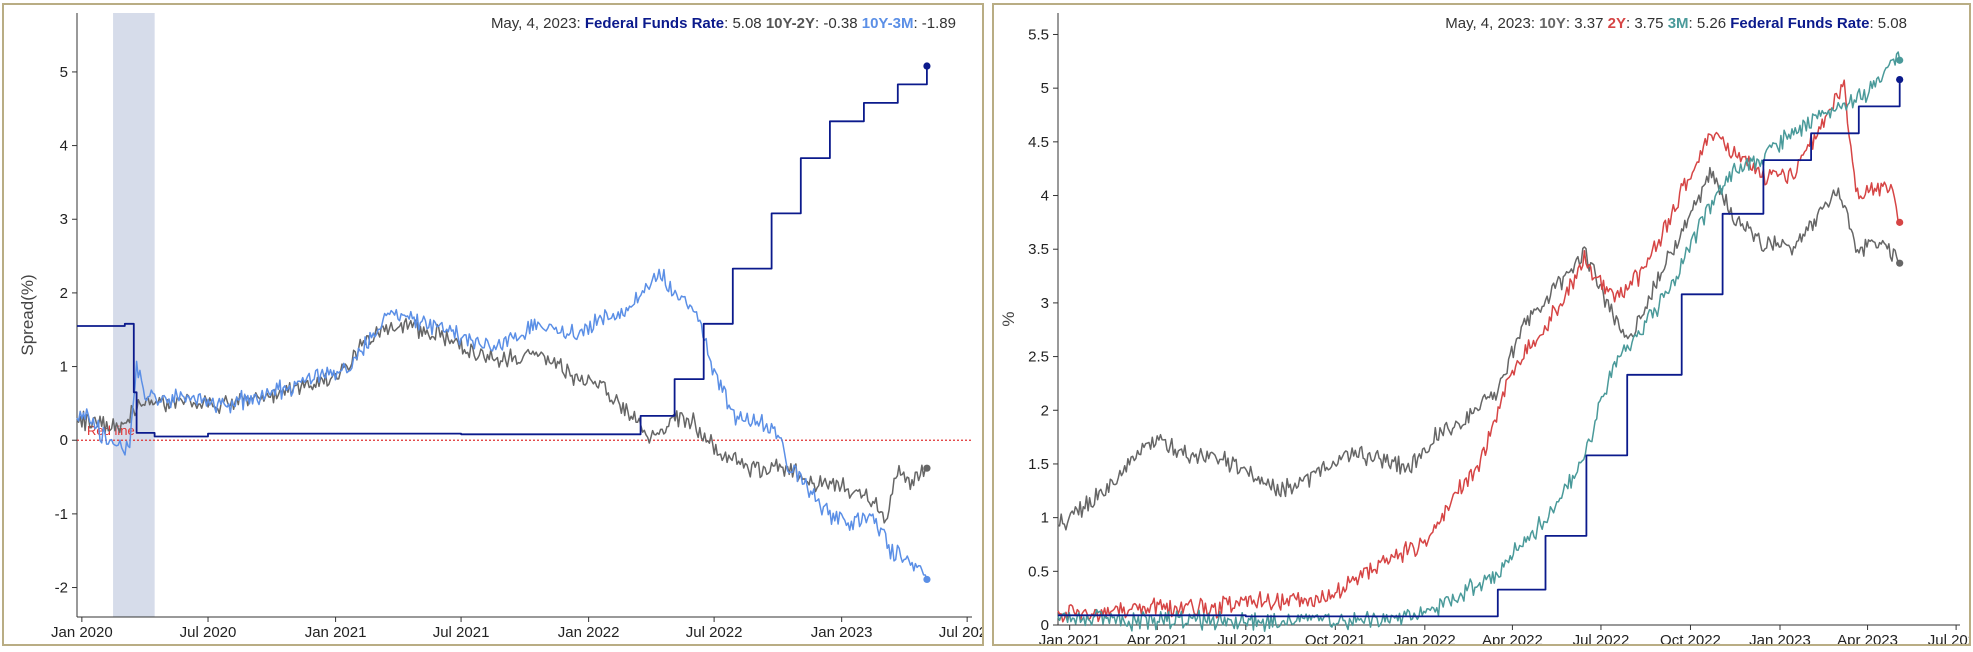 The height and width of the screenshot is (652, 1973). What do you see at coordinates (61, 588) in the screenshot?
I see `y-tick-label: -2` at bounding box center [61, 588].